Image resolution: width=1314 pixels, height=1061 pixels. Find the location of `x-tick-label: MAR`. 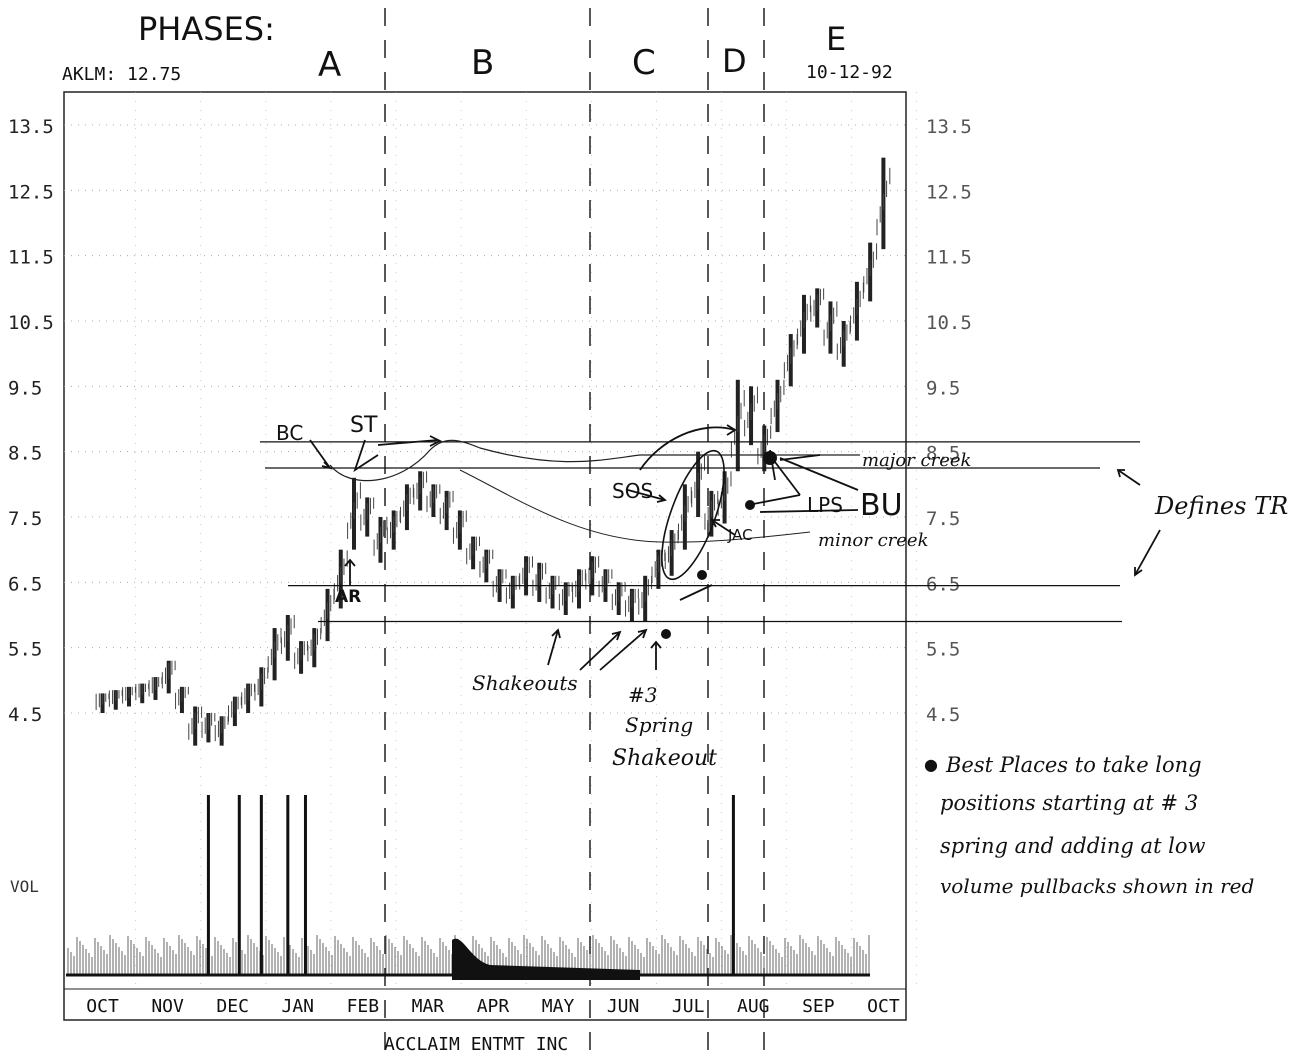

x-tick-label: MAR is located at coordinates (428, 1006).